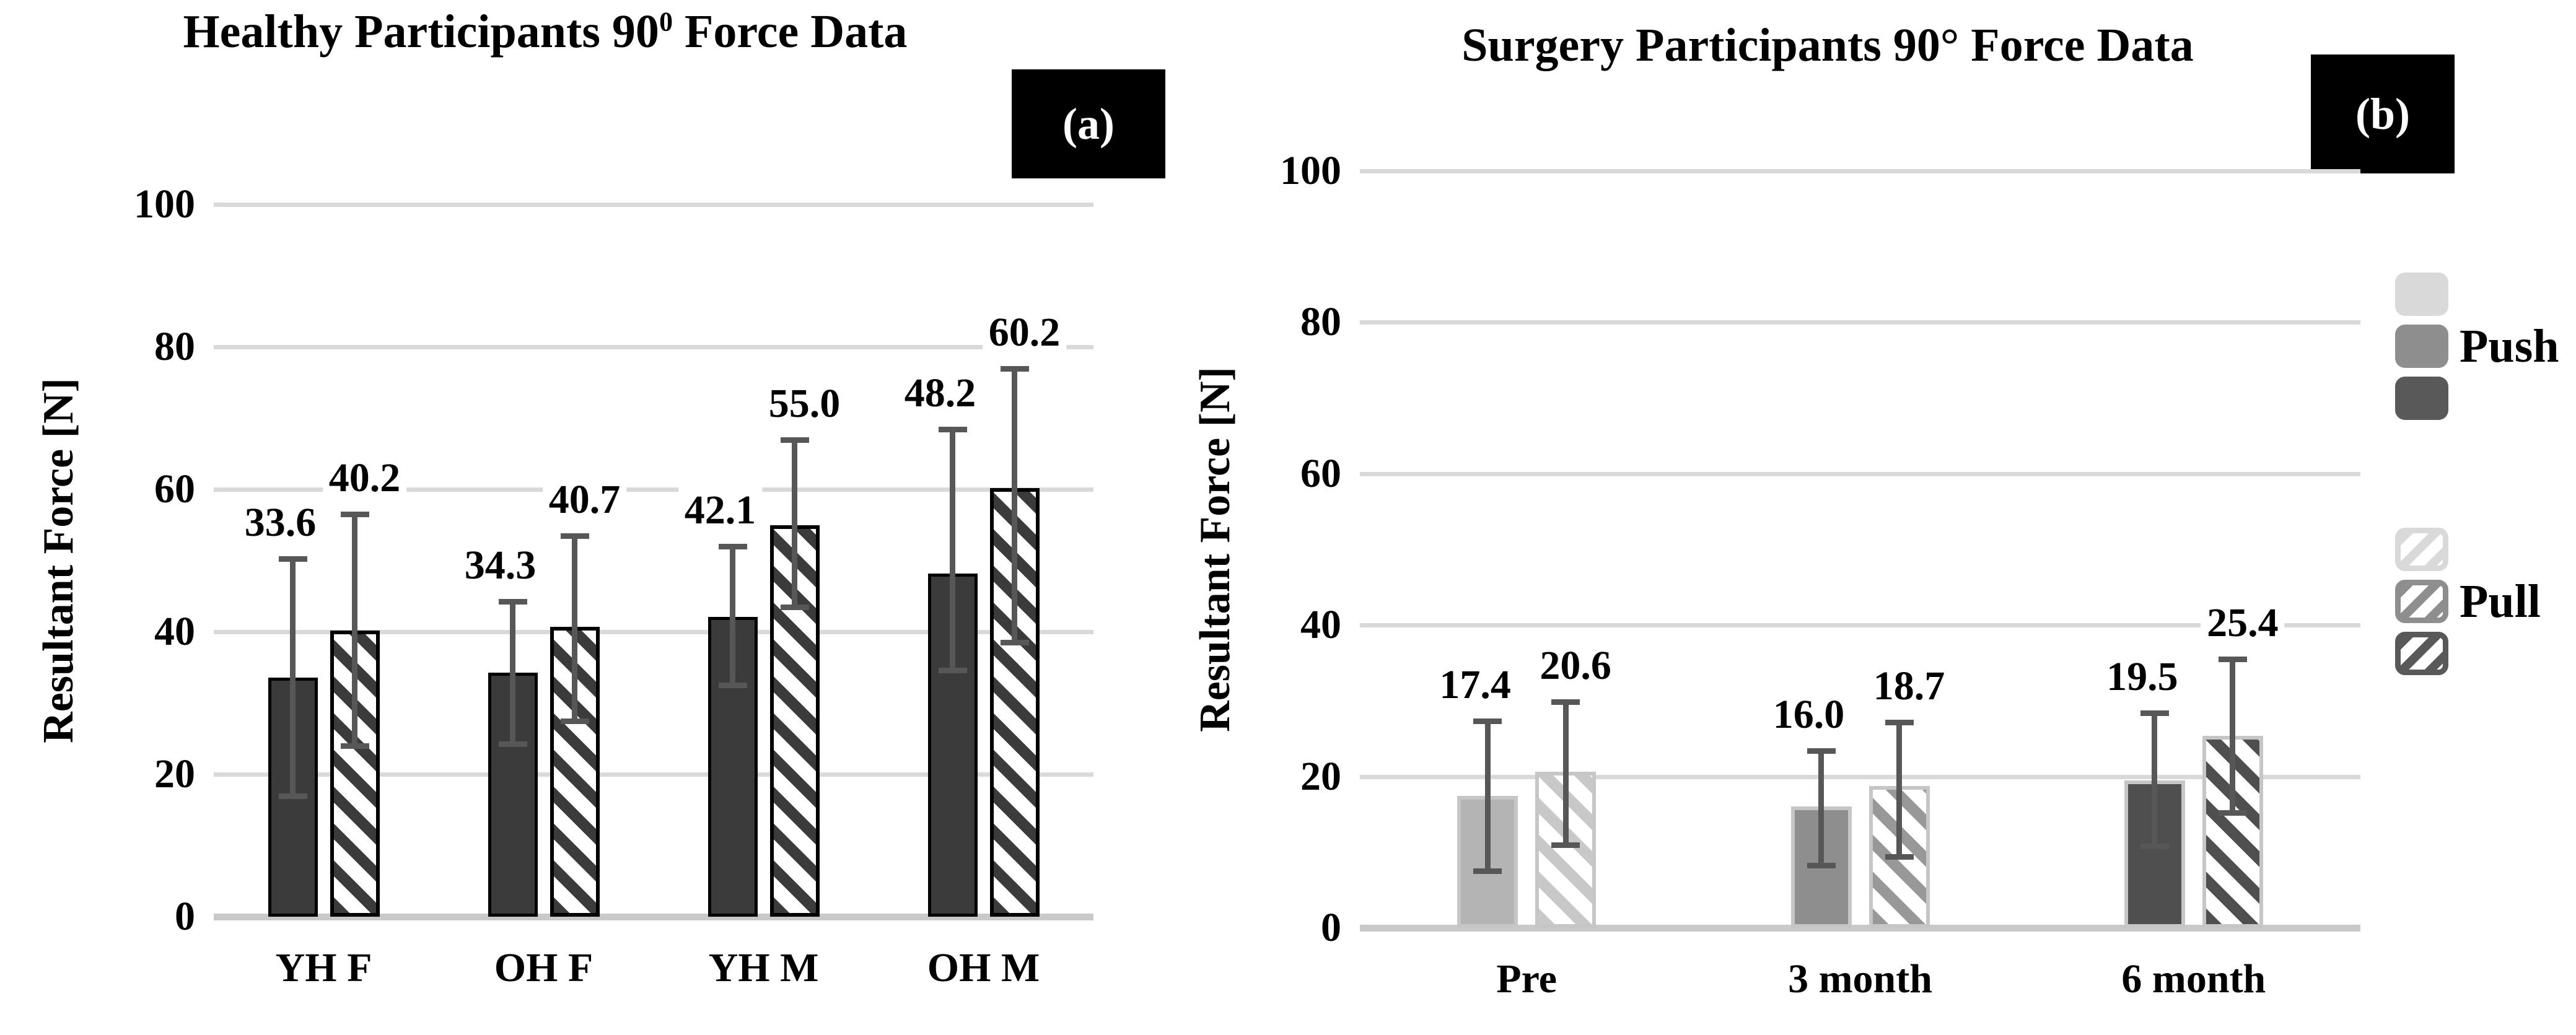 The height and width of the screenshot is (1035, 2576). What do you see at coordinates (1909, 686) in the screenshot?
I see `data-label: 18.7` at bounding box center [1909, 686].